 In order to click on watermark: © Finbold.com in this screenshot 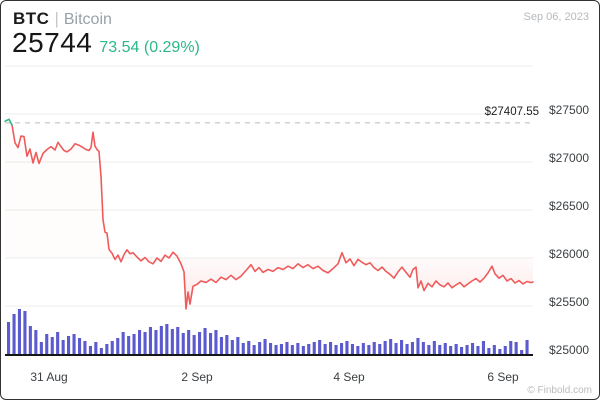, I will do `click(559, 390)`.